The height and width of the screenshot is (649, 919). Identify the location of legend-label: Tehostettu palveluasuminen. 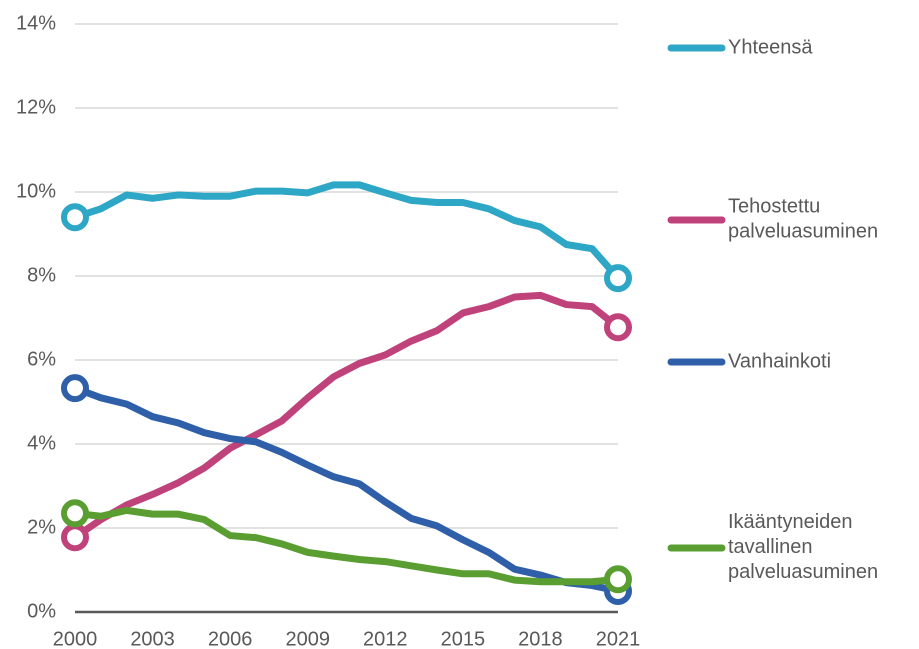
(803, 219).